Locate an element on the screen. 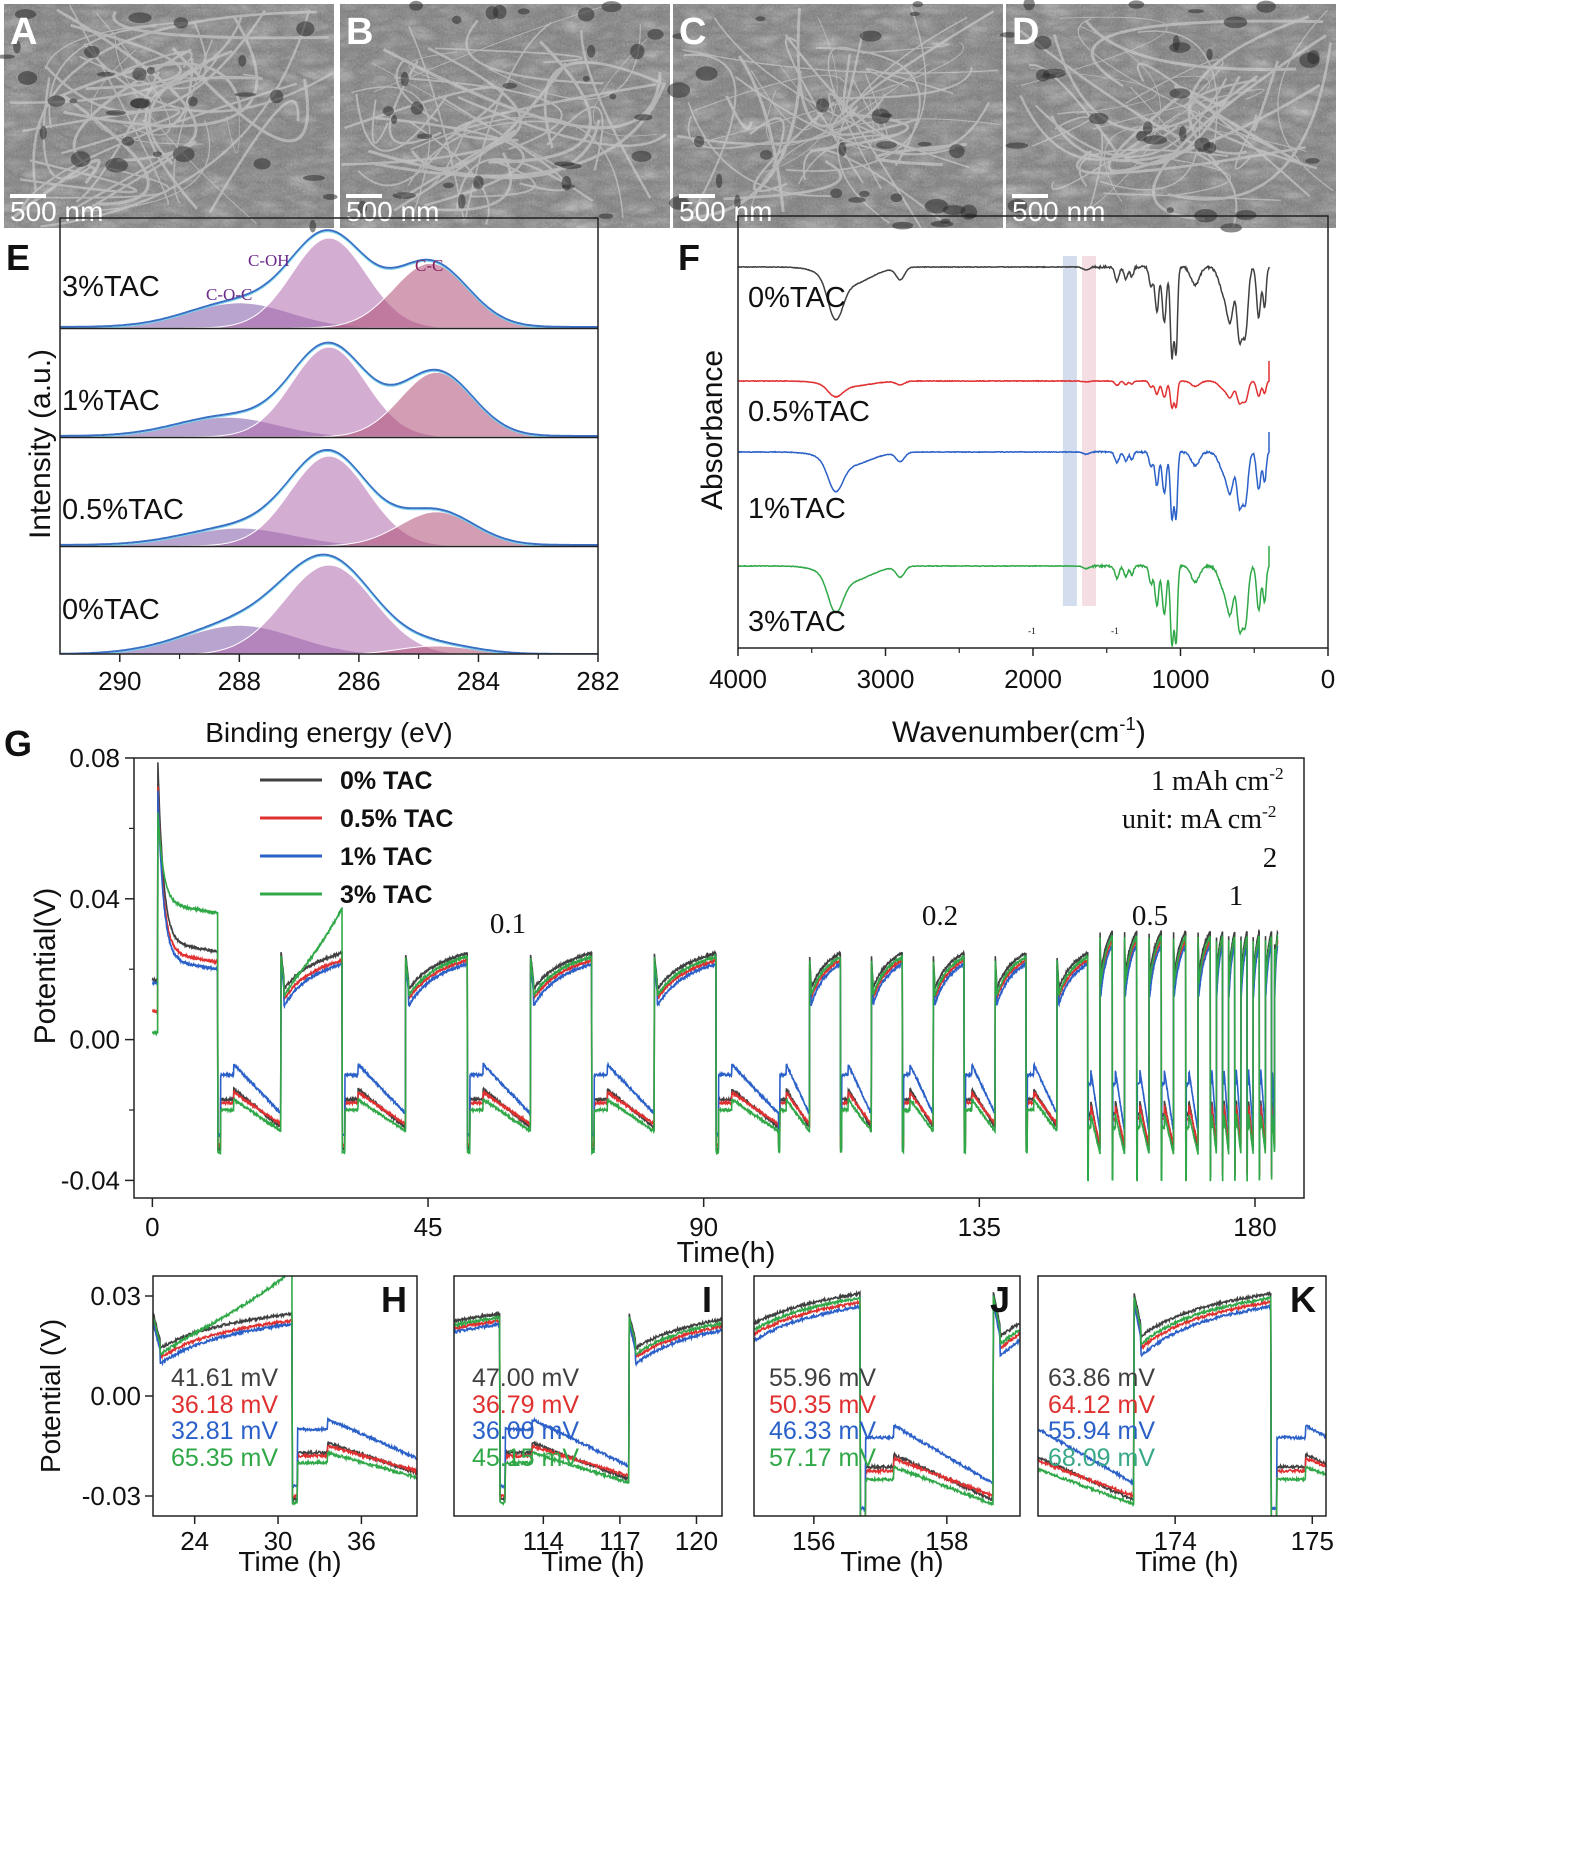 The width and height of the screenshot is (1596, 1859). overpotential-label: 68.09 mV is located at coordinates (1101, 1458).